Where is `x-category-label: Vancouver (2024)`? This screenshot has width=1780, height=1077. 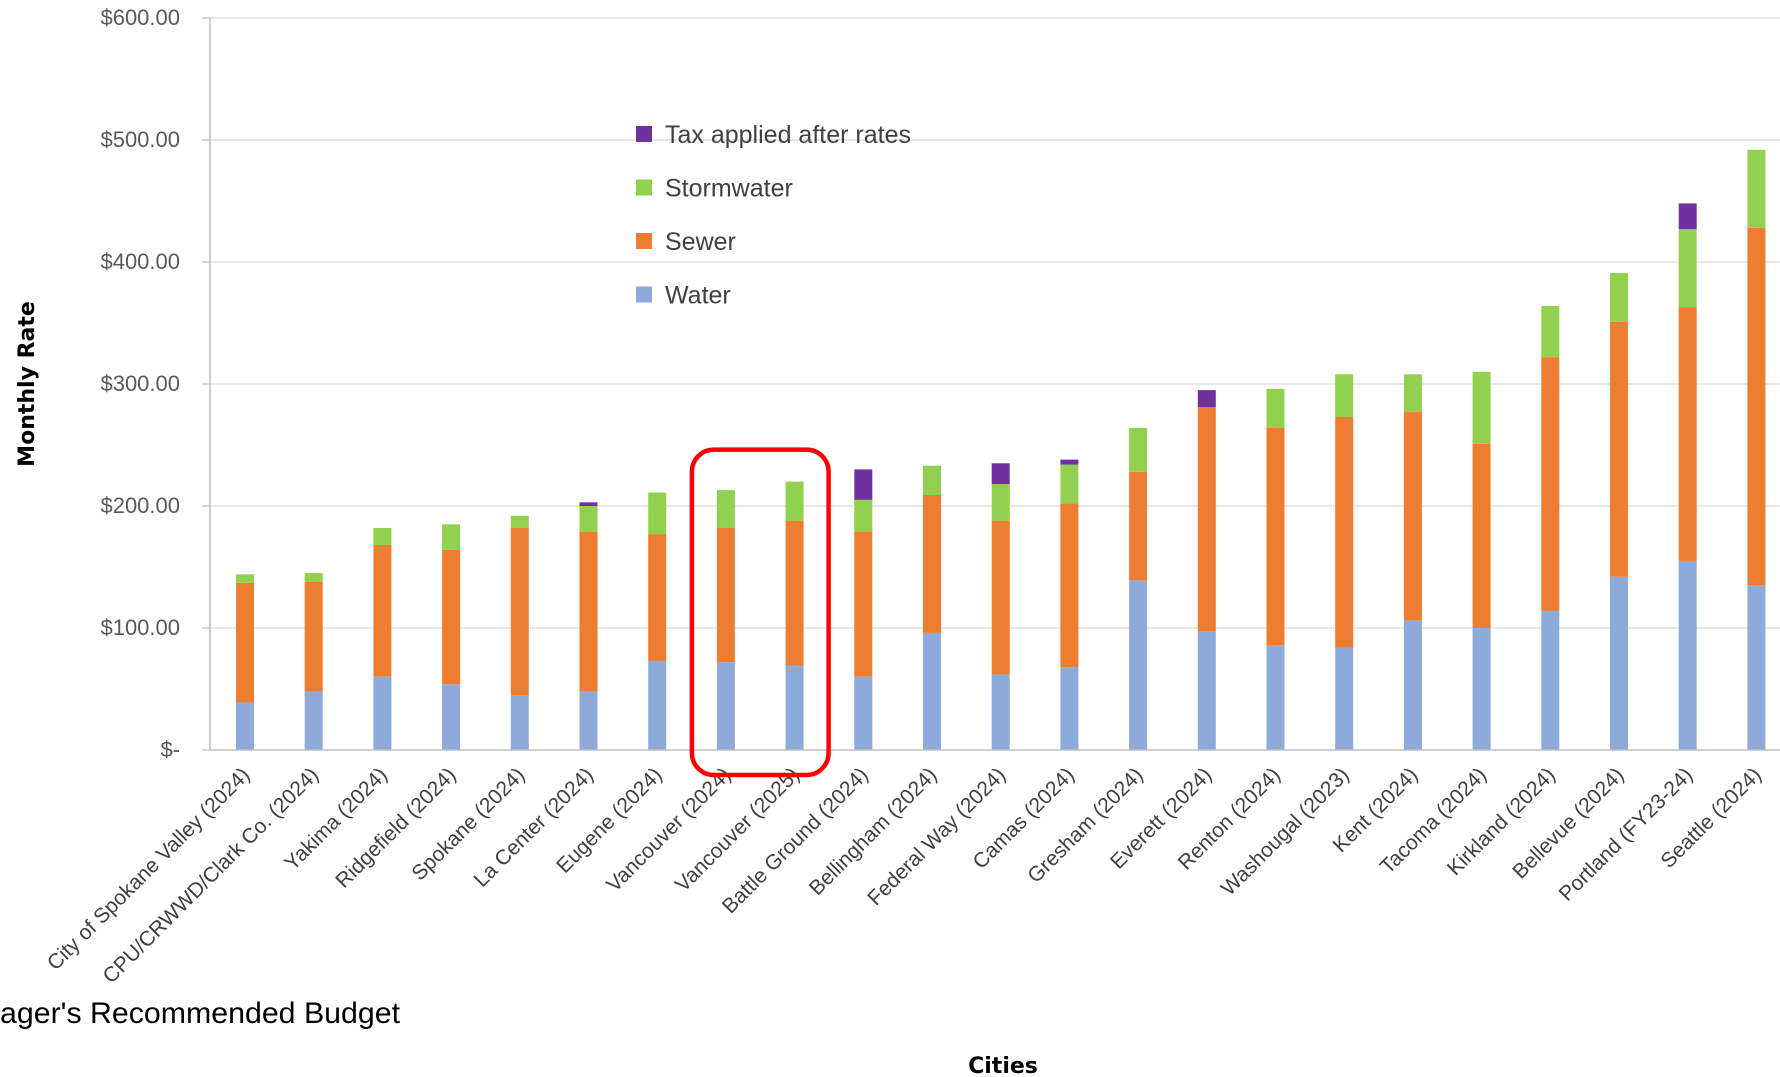 x-category-label: Vancouver (2024) is located at coordinates (668, 829).